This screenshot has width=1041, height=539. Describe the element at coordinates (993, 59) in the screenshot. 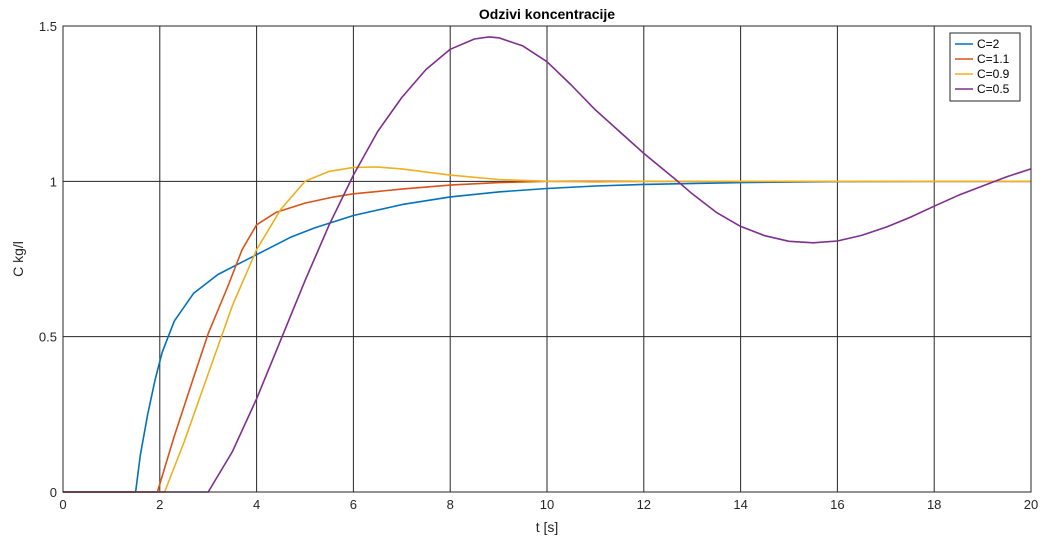

I see `legend-label: C=1.1` at that location.